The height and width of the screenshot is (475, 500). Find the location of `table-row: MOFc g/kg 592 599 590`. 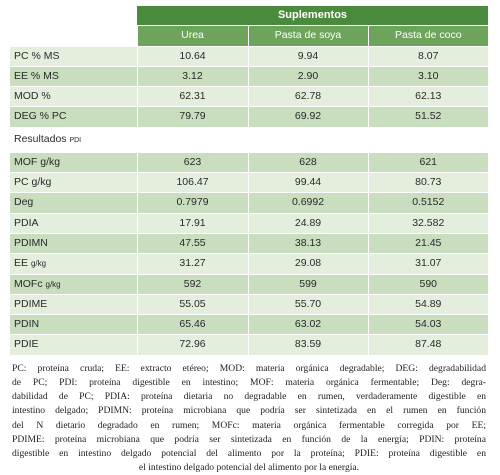

table-row: MOFc g/kg 592 599 590 is located at coordinates (249, 284).